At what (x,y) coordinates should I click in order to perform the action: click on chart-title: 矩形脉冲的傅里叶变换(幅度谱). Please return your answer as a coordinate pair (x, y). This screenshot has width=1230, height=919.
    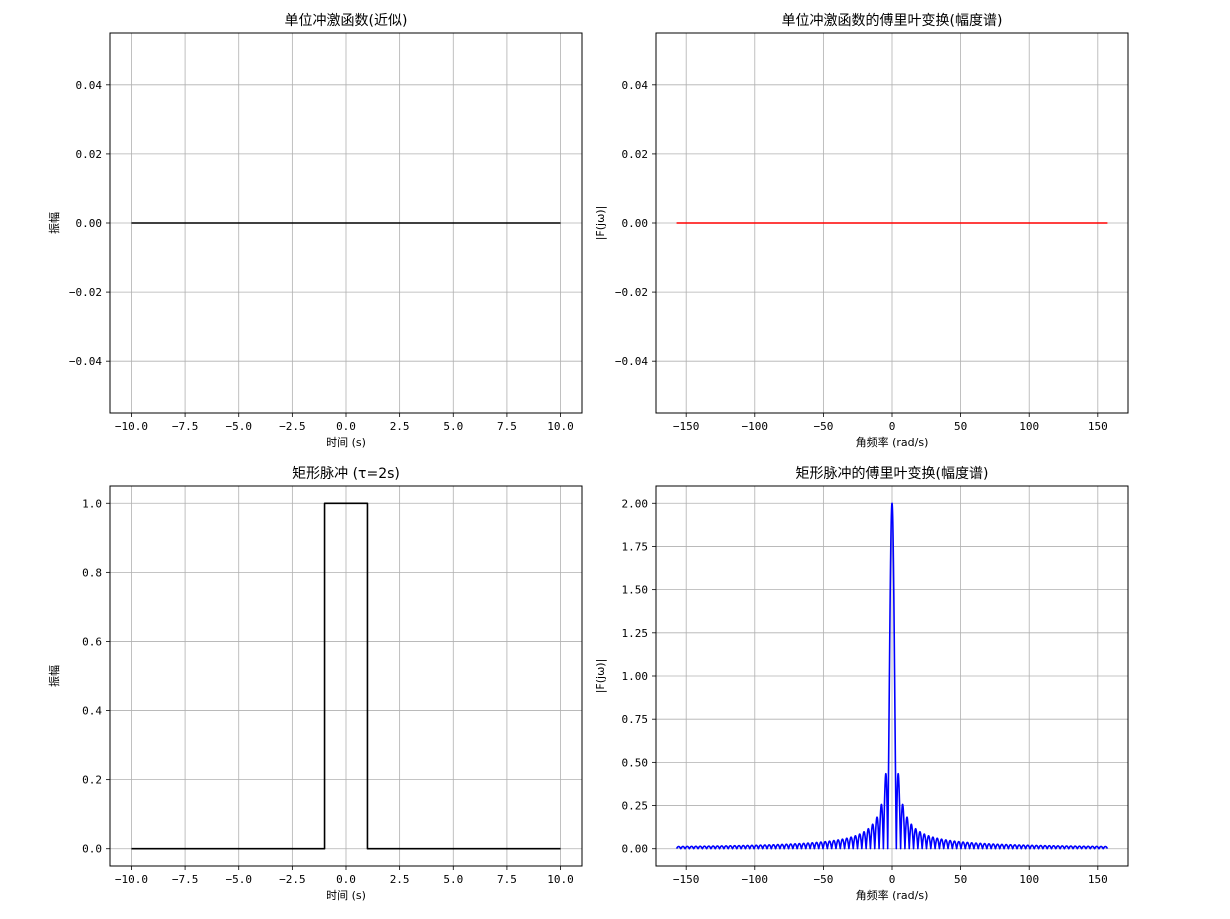
    Looking at the image, I should click on (892, 473).